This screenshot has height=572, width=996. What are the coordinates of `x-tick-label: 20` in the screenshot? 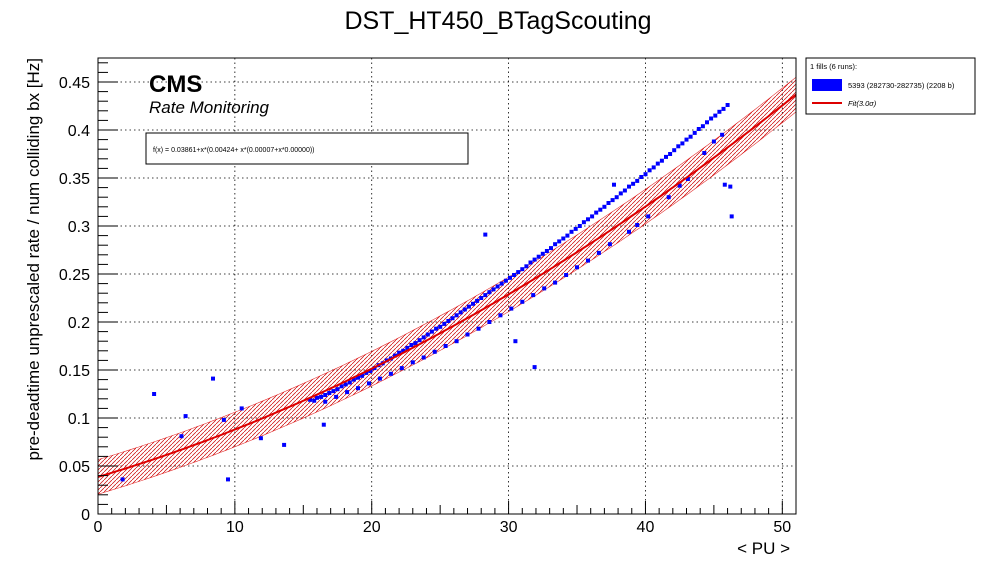 It's located at (372, 527).